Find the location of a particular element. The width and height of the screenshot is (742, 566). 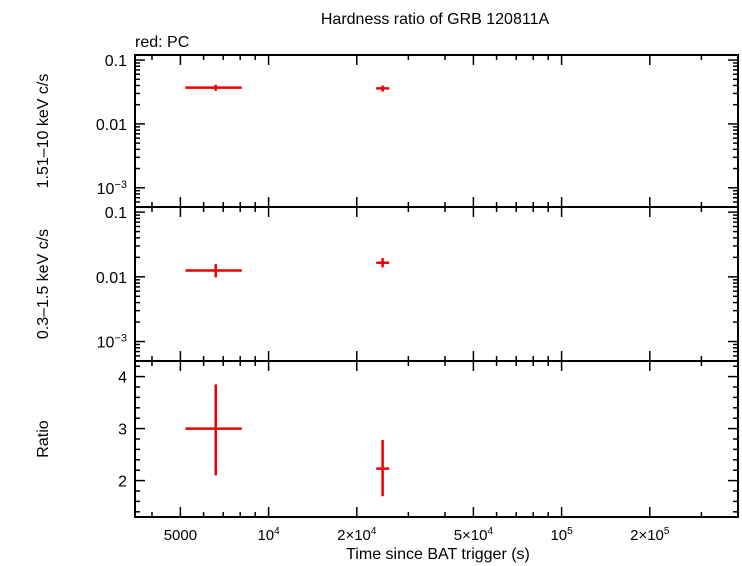

panel-1-ytick-label-text: 0.1 is located at coordinates (116, 61).